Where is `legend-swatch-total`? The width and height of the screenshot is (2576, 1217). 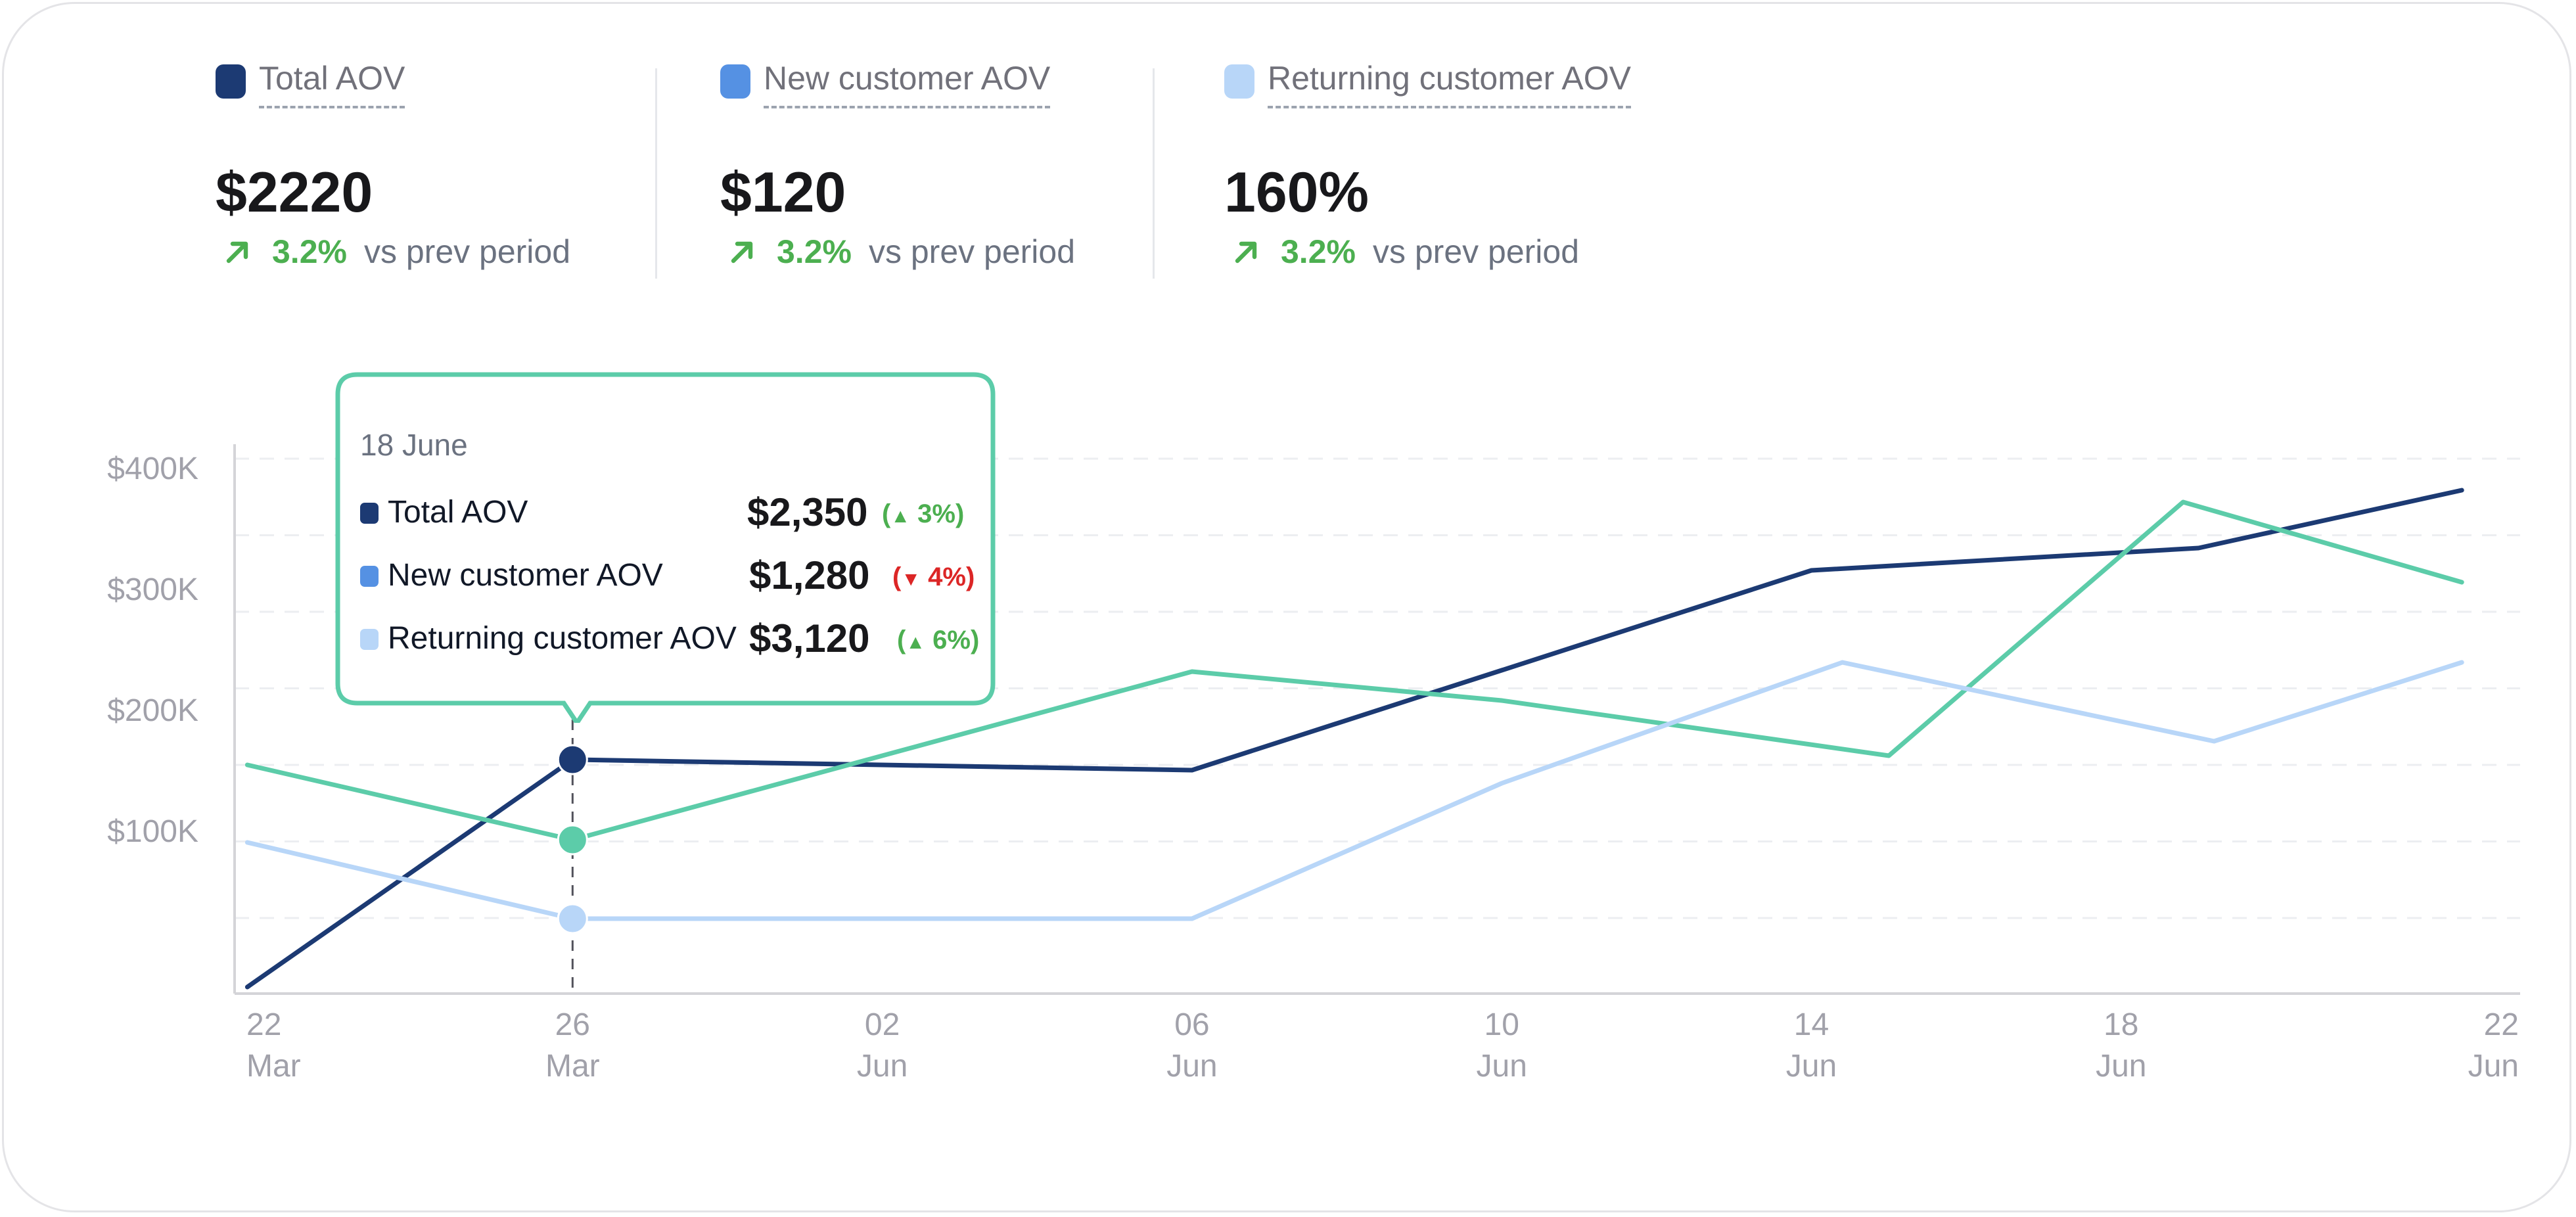 legend-swatch-total is located at coordinates (231, 81).